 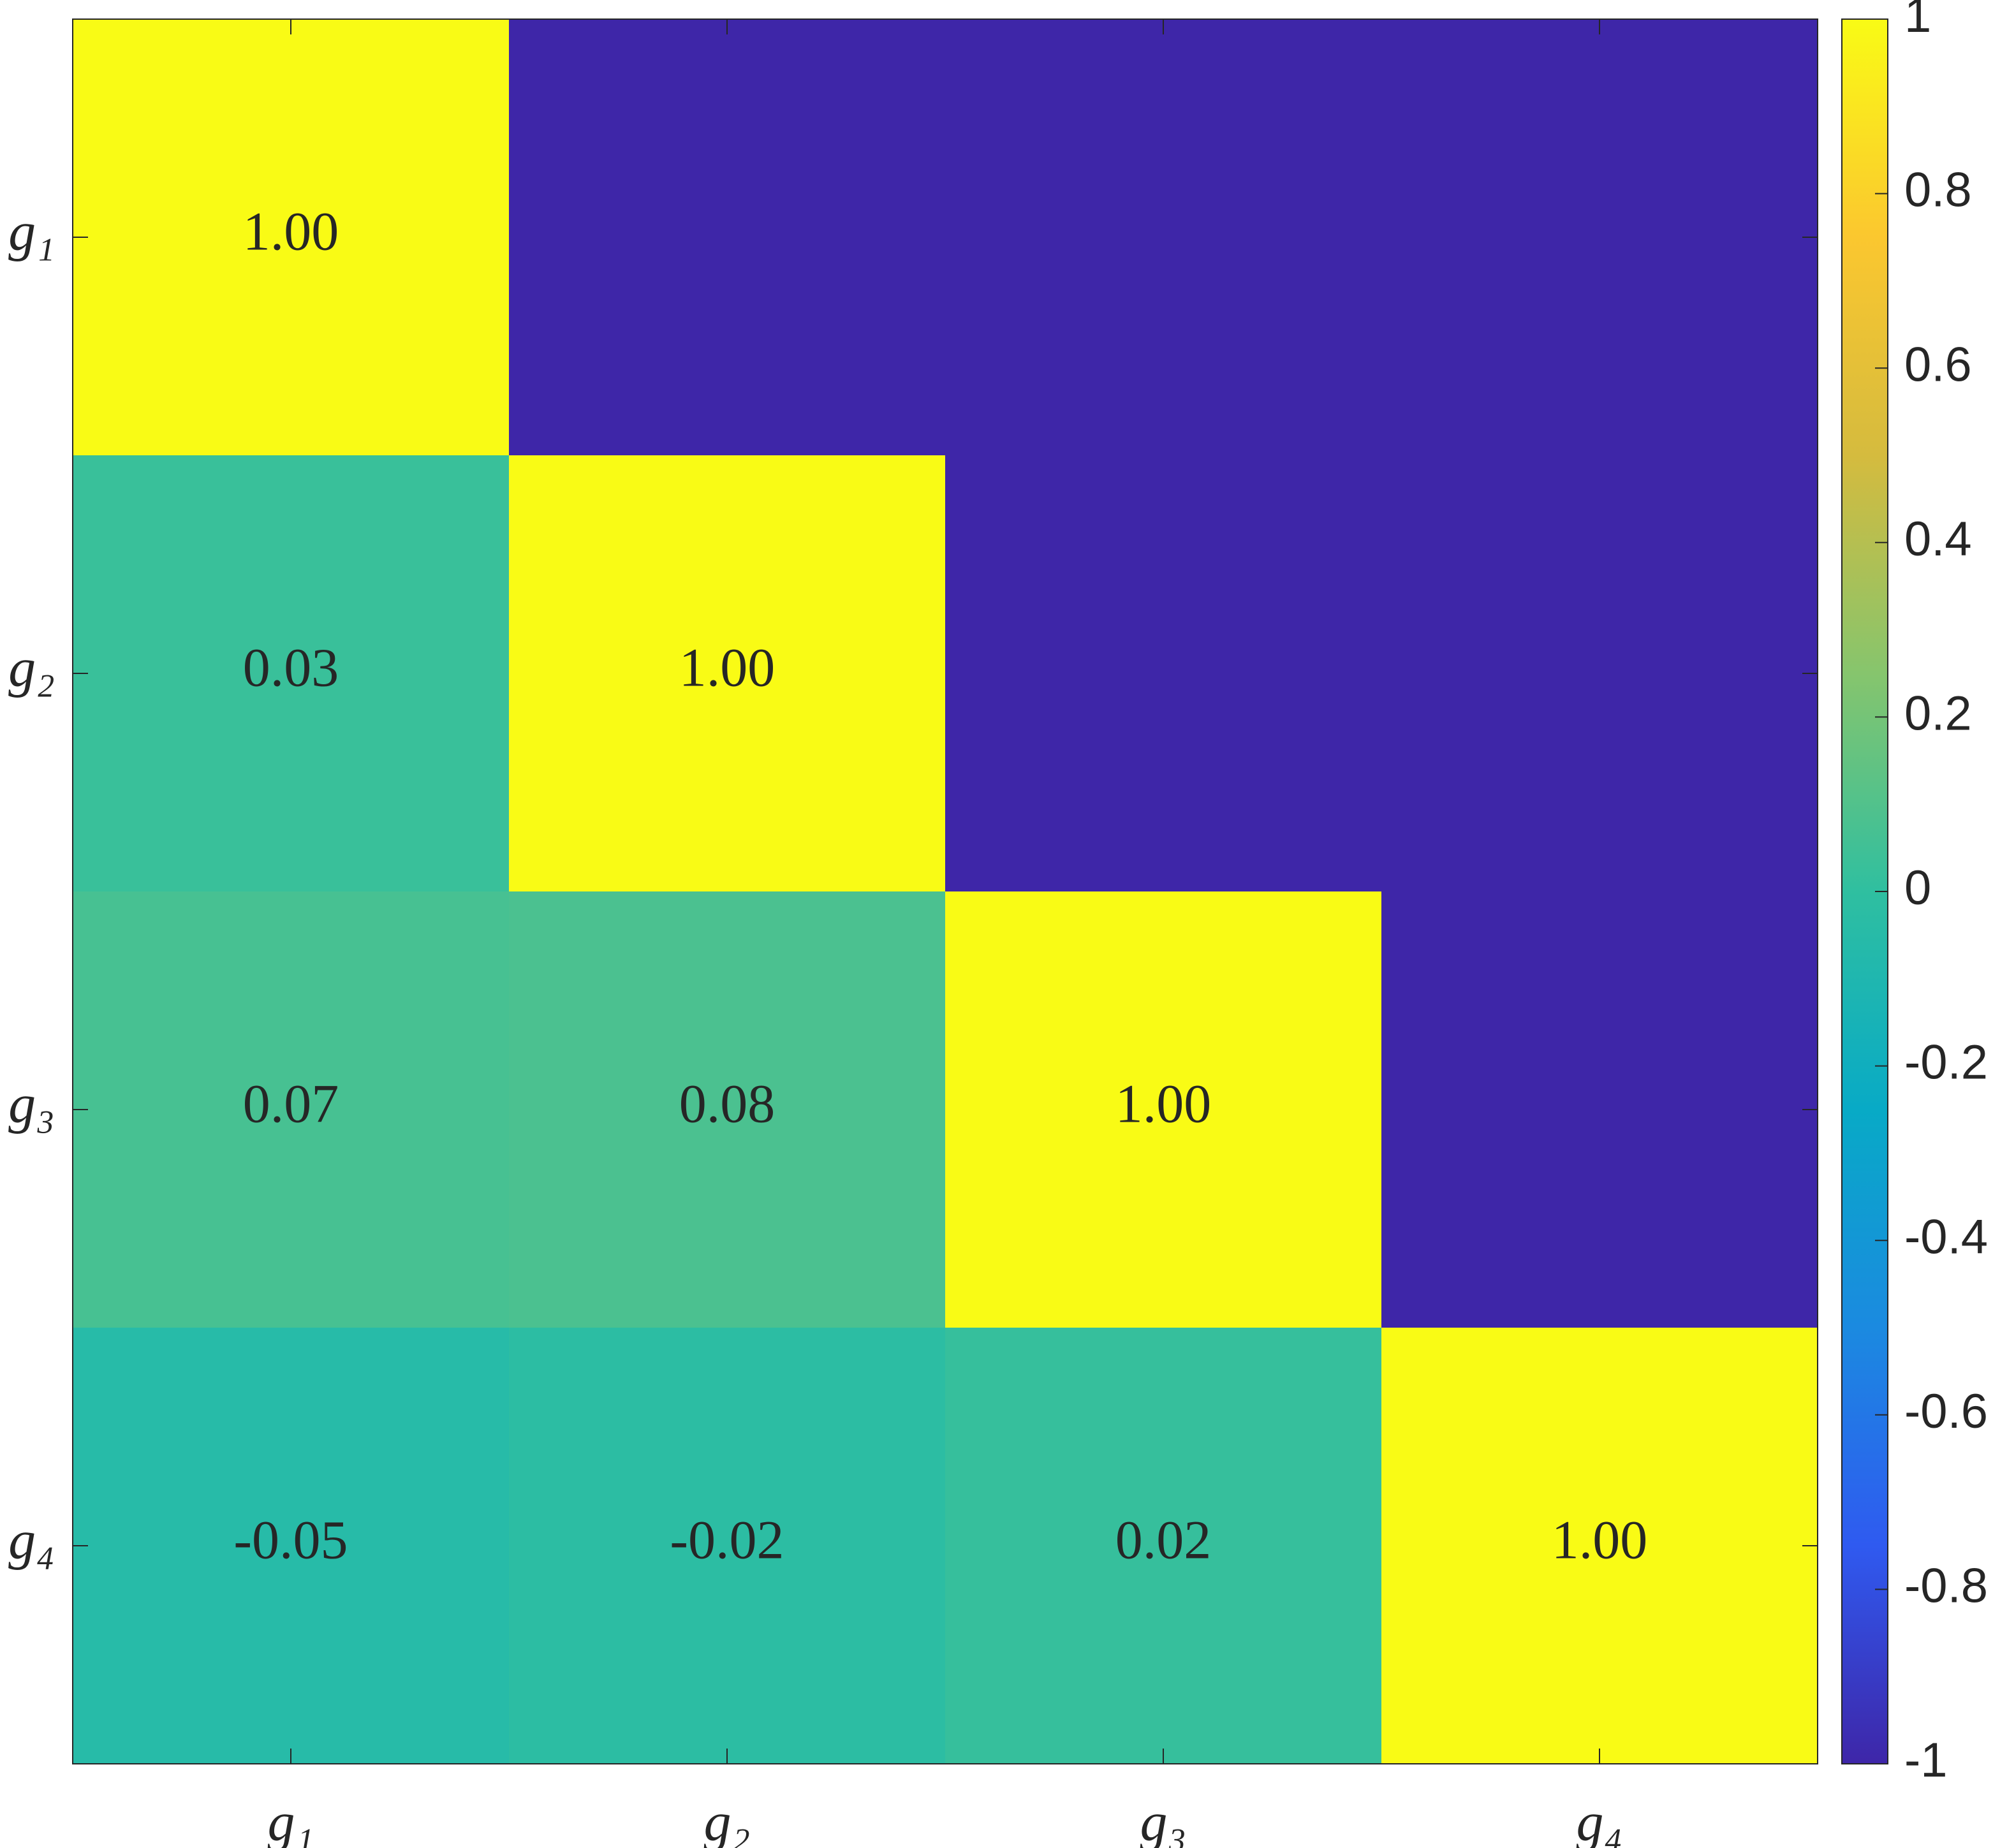 I want to click on x-tick-label: g₄, so click(x=1600, y=1819).